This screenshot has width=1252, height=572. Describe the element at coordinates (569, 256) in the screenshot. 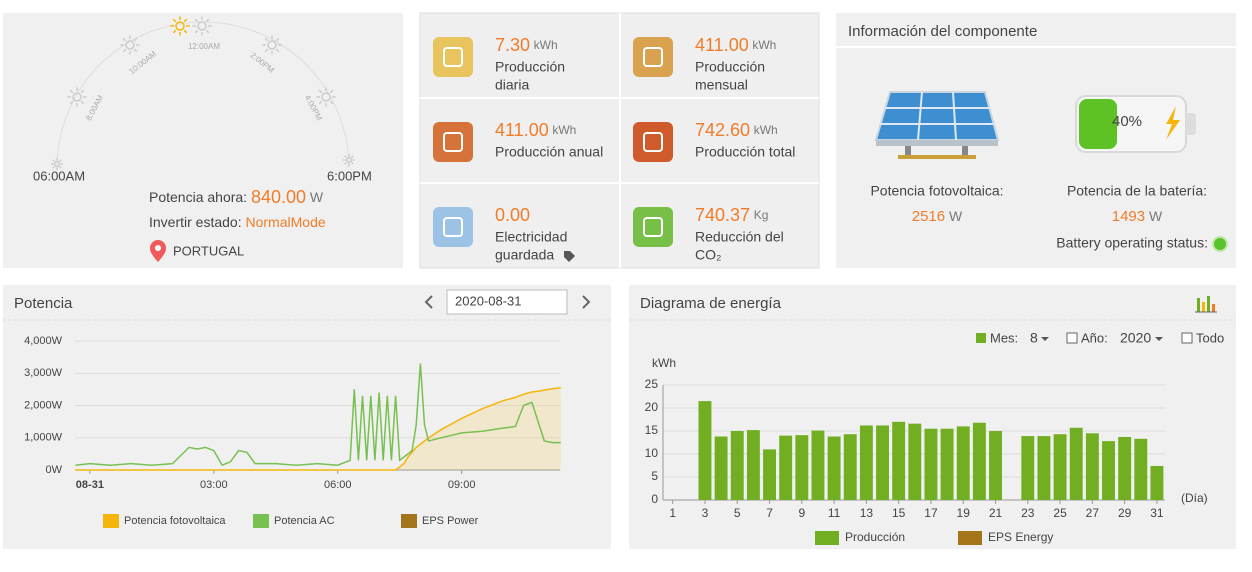

I see `tag-icon` at that location.